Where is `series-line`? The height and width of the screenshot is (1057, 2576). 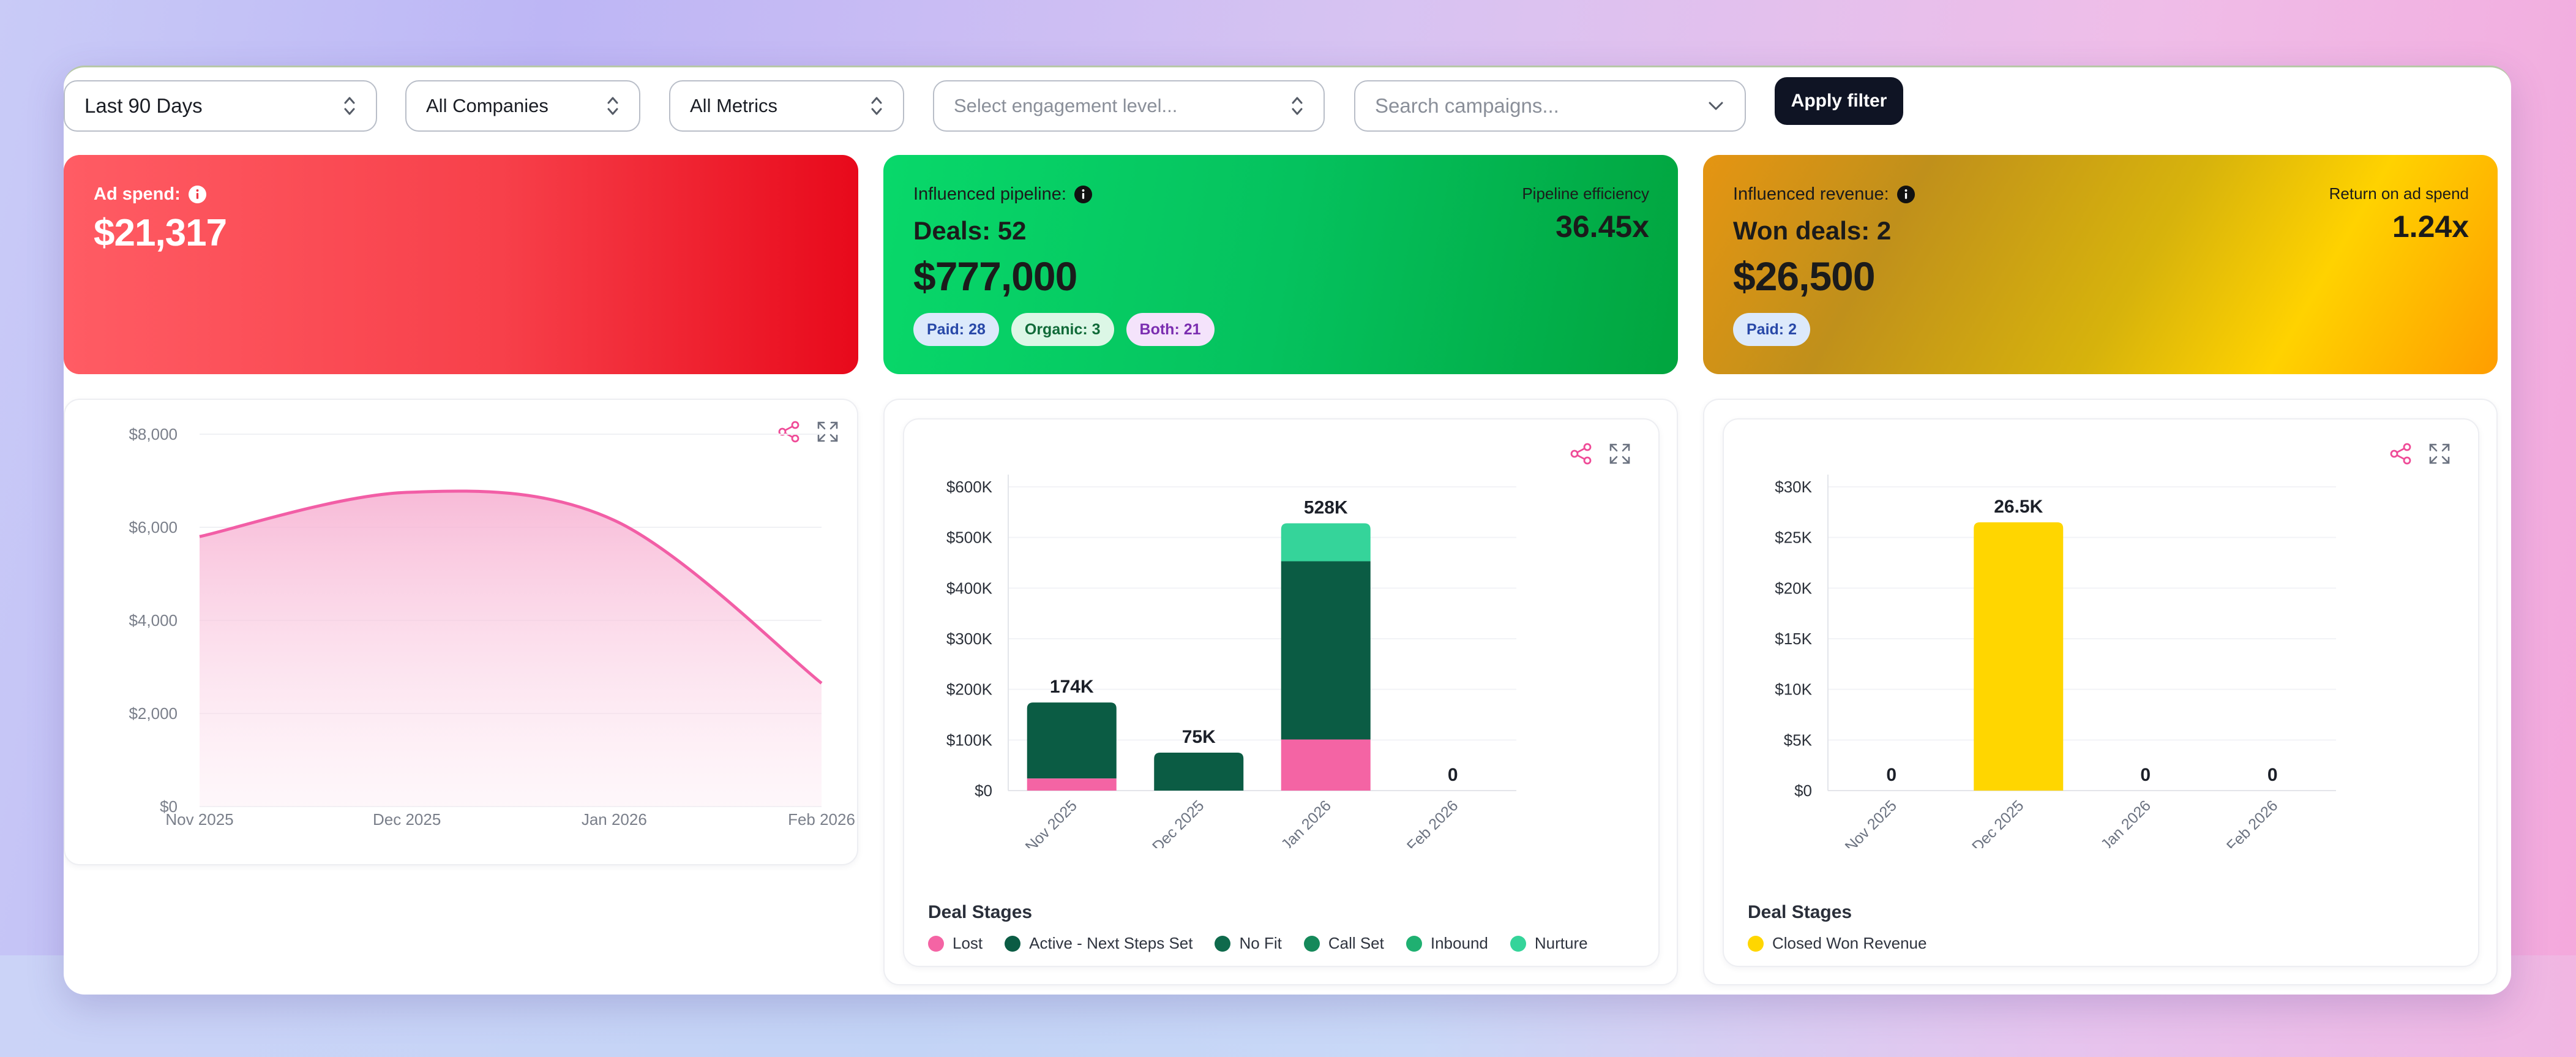 series-line is located at coordinates (511, 587).